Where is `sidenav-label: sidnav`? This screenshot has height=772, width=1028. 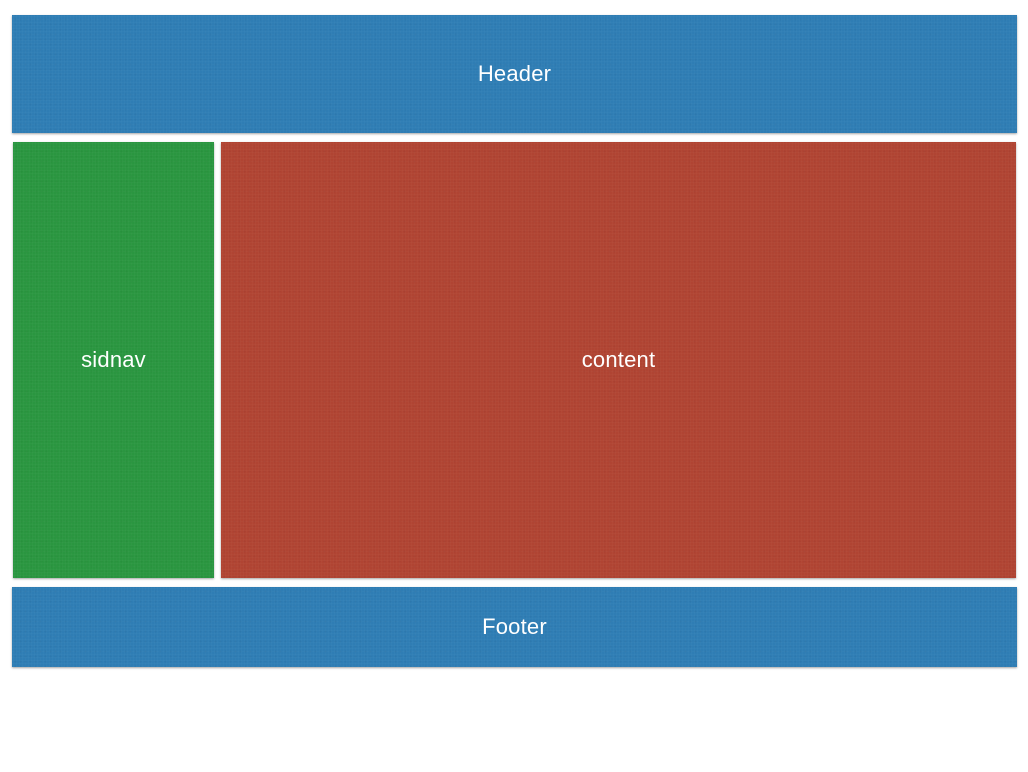 sidenav-label: sidnav is located at coordinates (113, 359).